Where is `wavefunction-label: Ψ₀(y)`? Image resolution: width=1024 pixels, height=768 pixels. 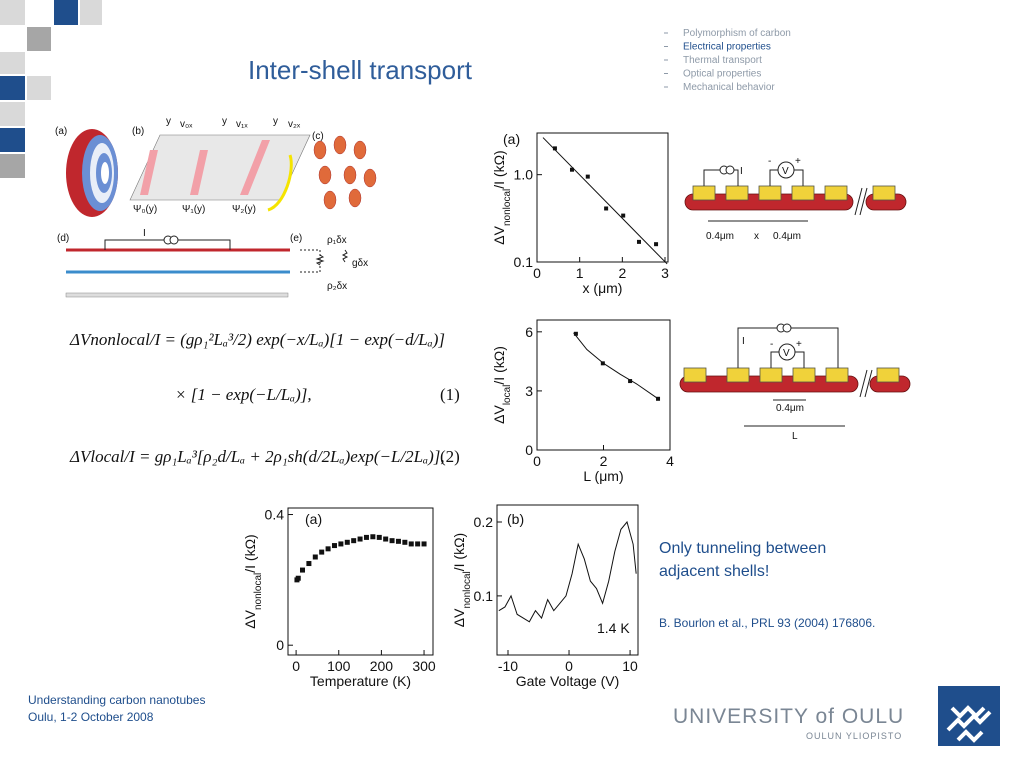
wavefunction-label: Ψ₀(y) is located at coordinates (145, 209).